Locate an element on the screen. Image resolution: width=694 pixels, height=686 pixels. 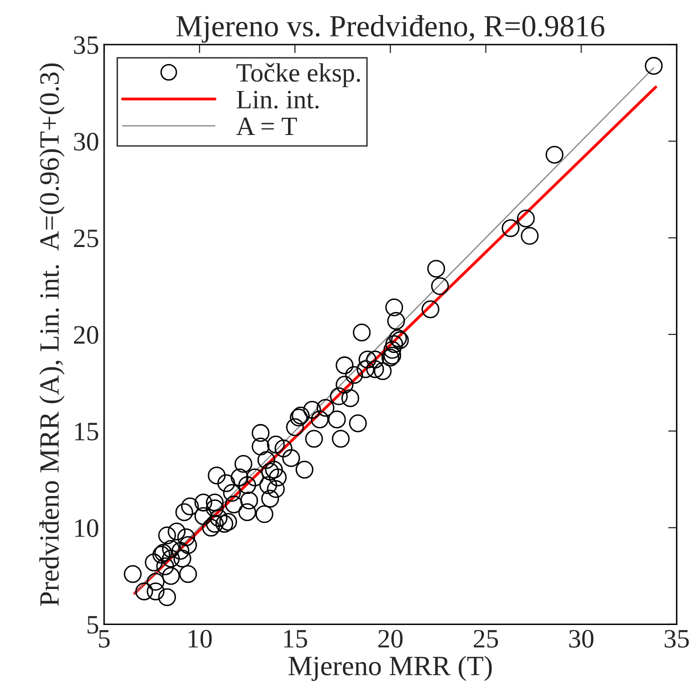
legend-label: Lin. int. is located at coordinates (277, 99).